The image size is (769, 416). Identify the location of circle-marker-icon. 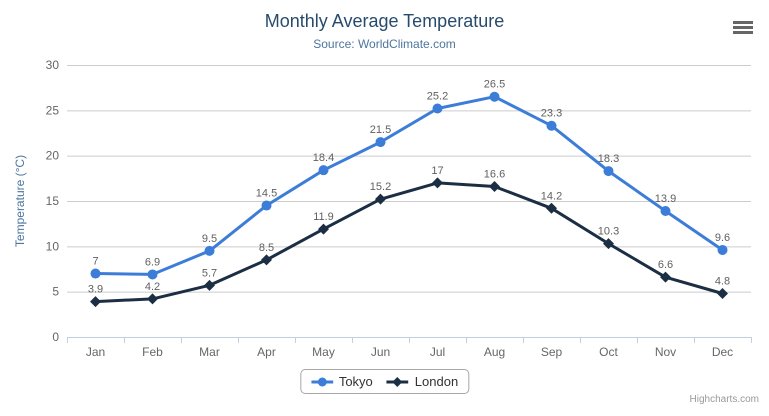
(321, 381).